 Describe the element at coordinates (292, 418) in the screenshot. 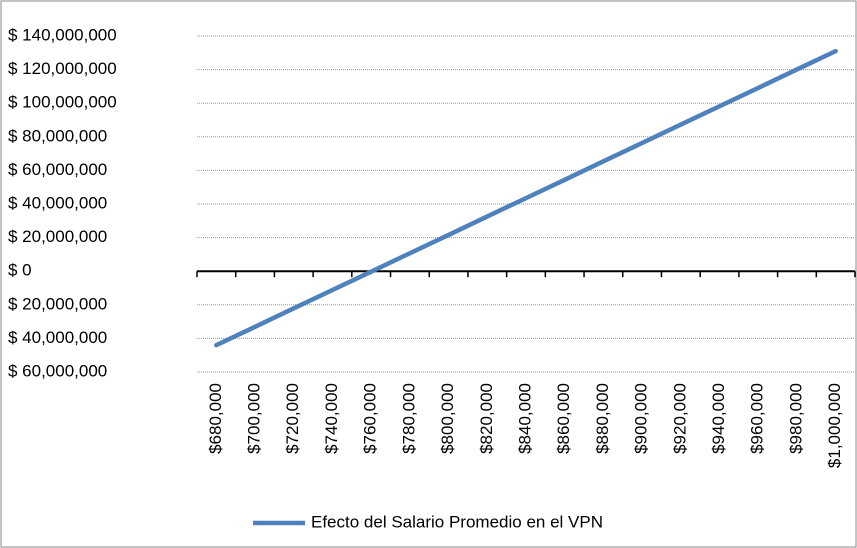

I see `x-tick-label: $720,000` at that location.